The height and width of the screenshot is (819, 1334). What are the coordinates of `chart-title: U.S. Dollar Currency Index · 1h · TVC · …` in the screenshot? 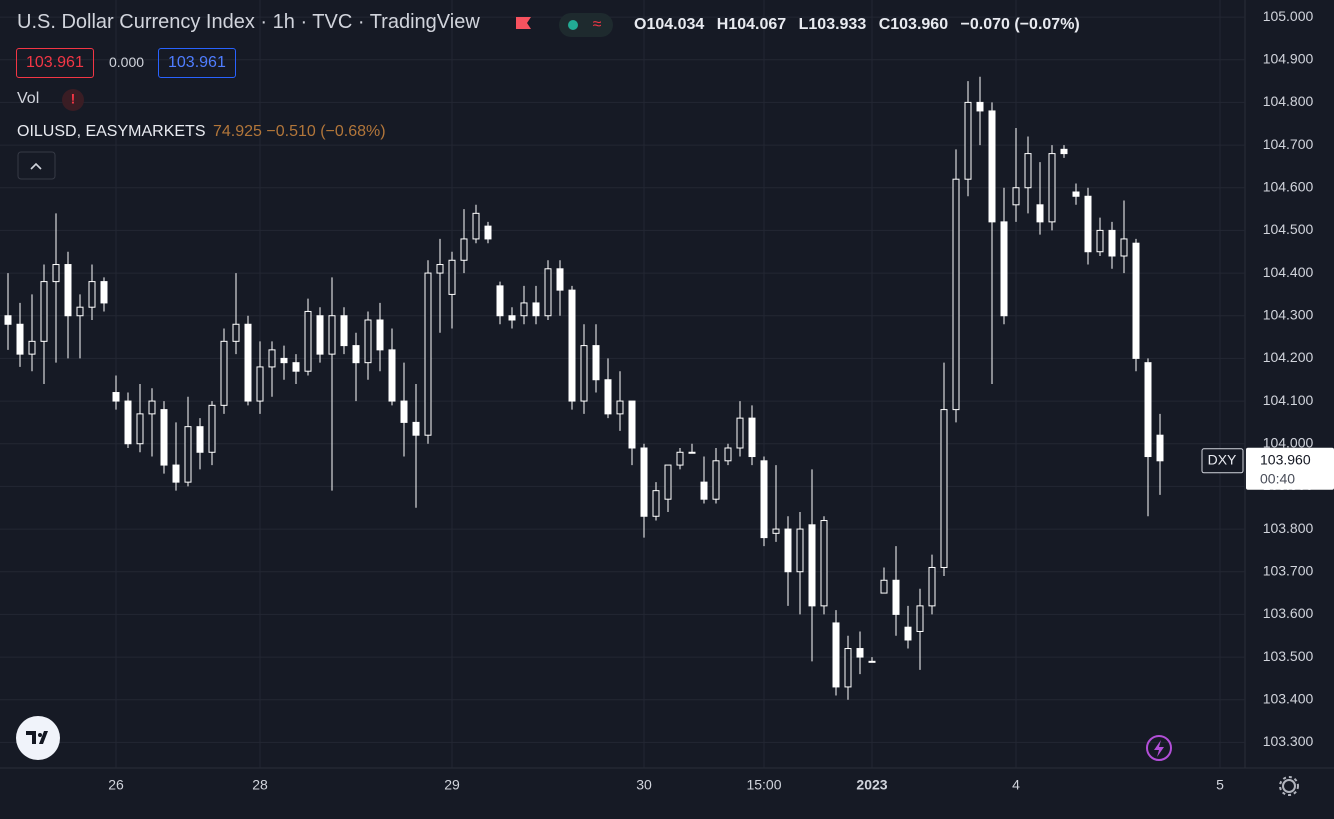 It's located at (248, 22).